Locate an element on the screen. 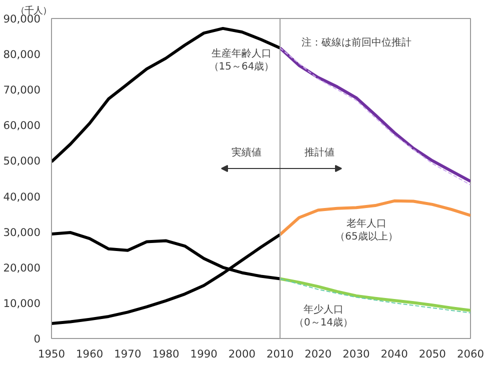  x-tick-label: 2000 is located at coordinates (242, 354).